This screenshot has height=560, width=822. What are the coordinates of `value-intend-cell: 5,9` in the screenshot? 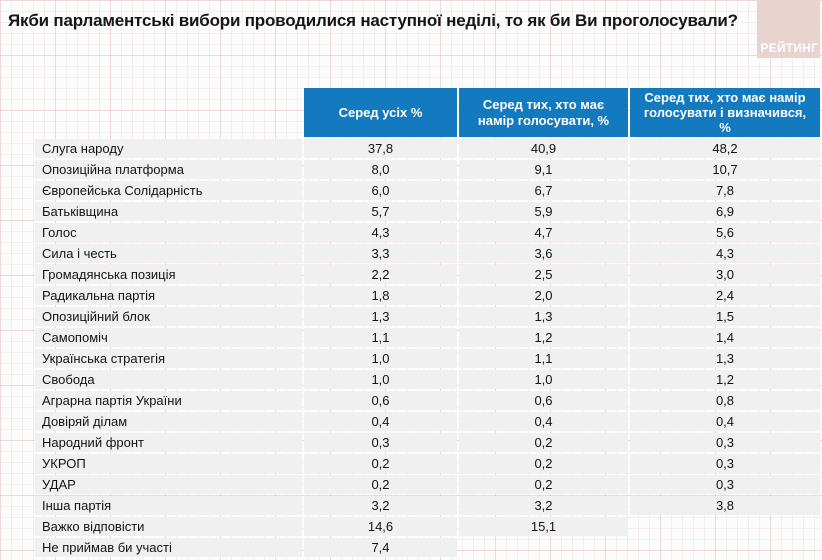 It's located at (543, 211).